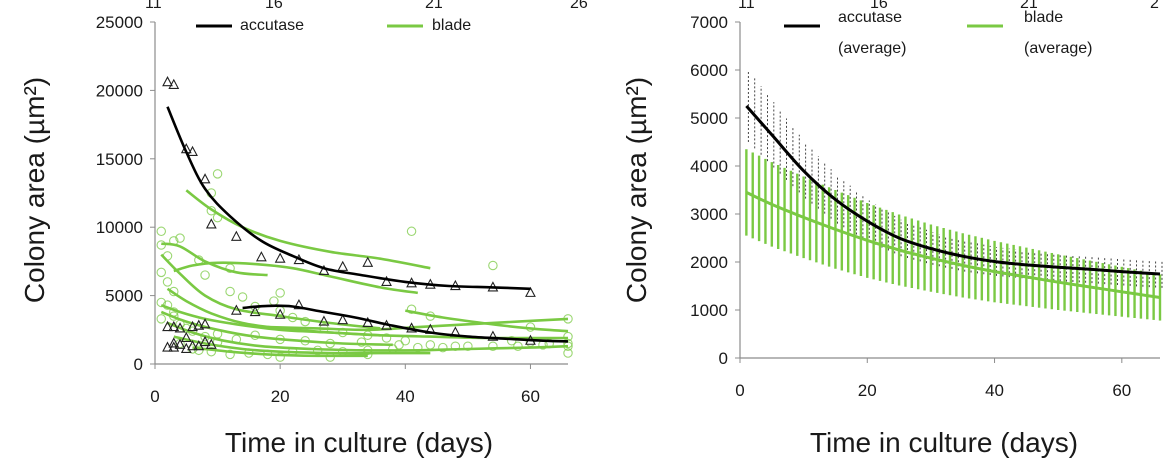  What do you see at coordinates (1154, 6) in the screenshot?
I see `top-fragment: 2` at bounding box center [1154, 6].